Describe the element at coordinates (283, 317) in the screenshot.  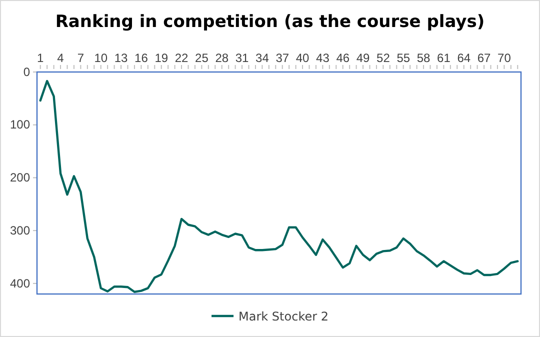
I see `legend-label: Mark Stocker 2` at that location.